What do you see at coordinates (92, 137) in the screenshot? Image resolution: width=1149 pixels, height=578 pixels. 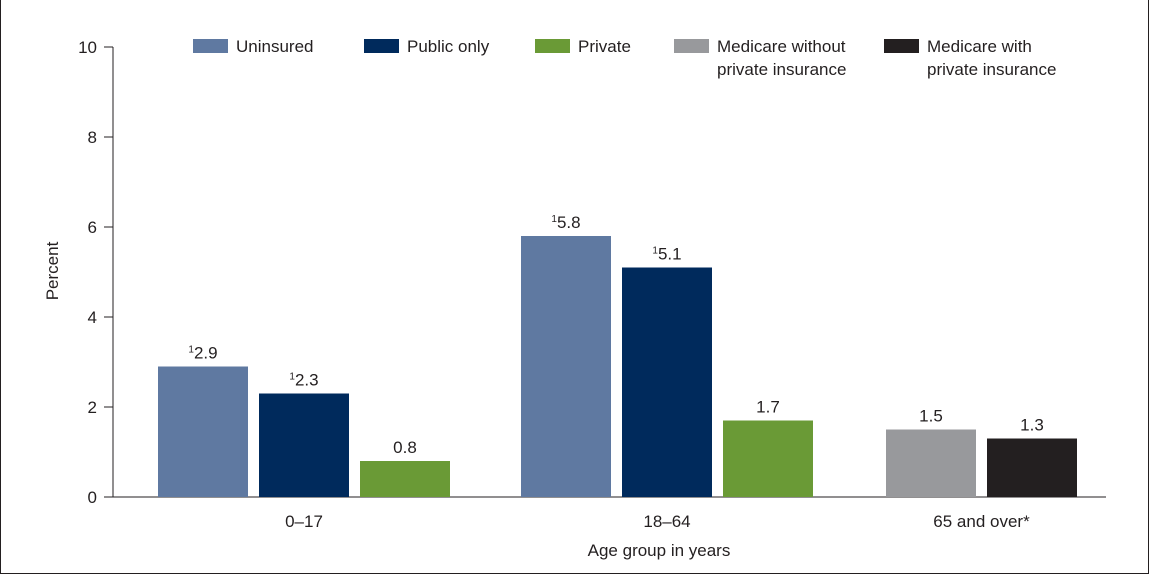 I see `y-tick-label: 8` at bounding box center [92, 137].